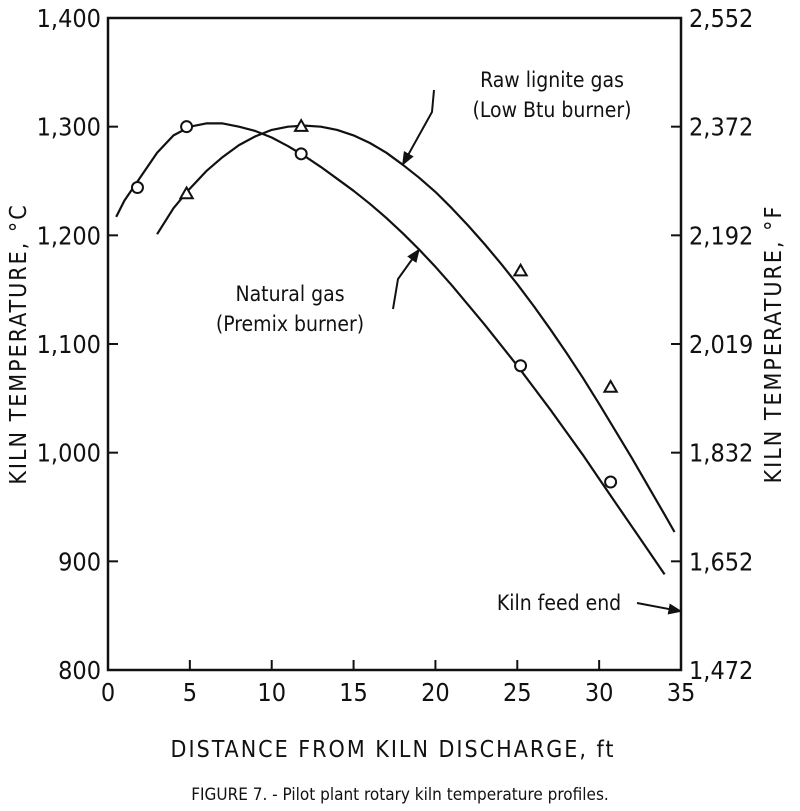  I want to click on x-tick-label: 20, so click(435, 692).